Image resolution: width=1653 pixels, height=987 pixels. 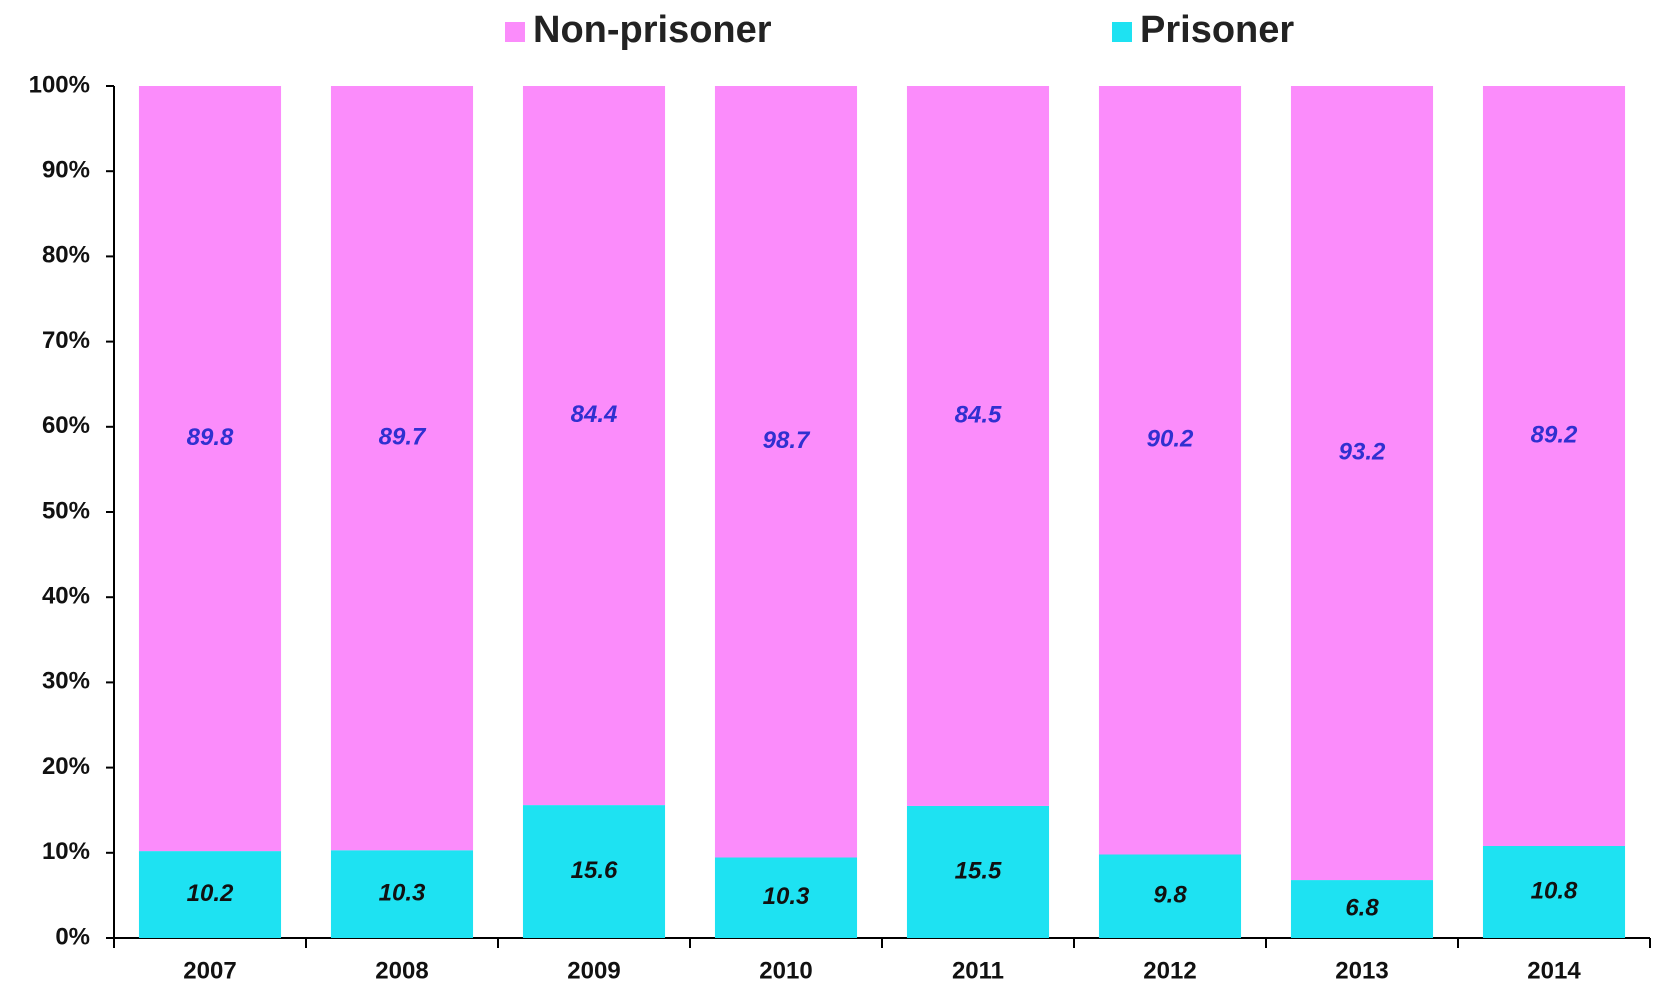 What do you see at coordinates (210, 437) in the screenshot?
I see `value-label: 89.8` at bounding box center [210, 437].